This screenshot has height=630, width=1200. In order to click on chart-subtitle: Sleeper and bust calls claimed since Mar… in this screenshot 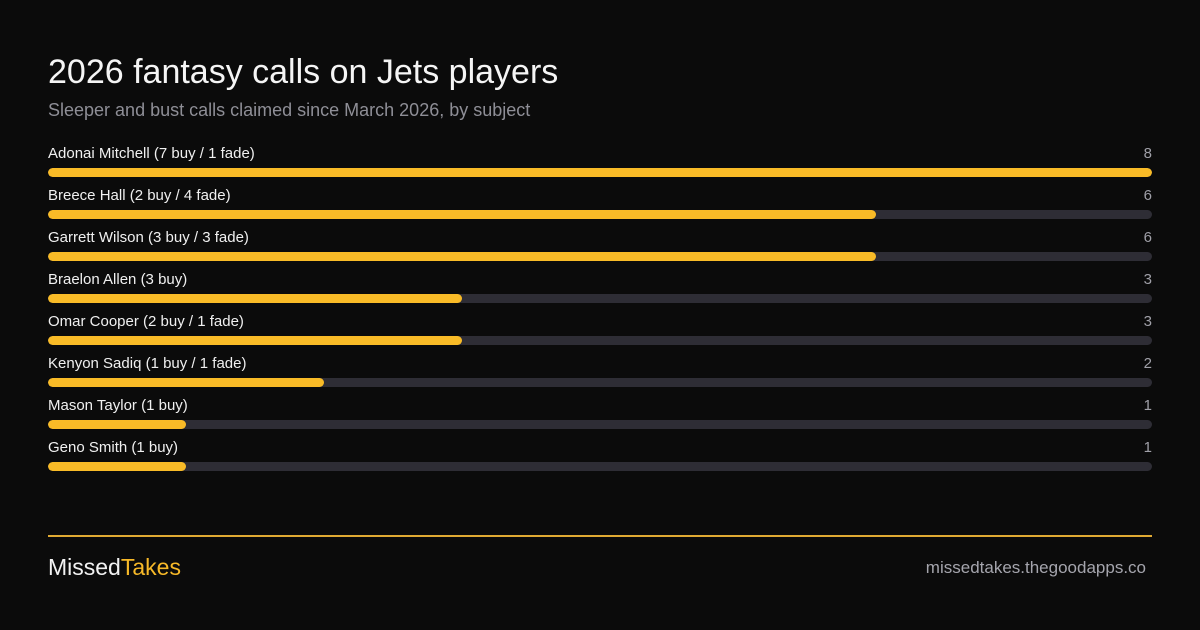, I will do `click(289, 110)`.